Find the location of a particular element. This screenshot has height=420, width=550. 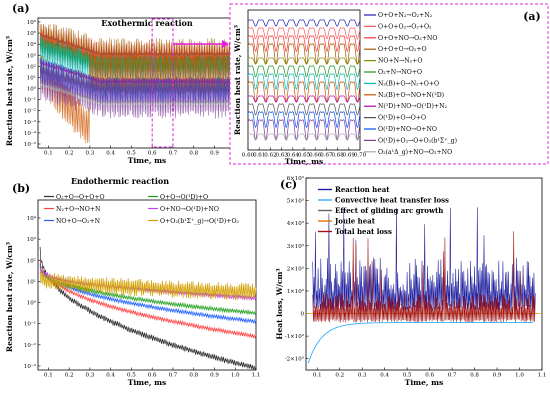

x-tick-label: 0.4 is located at coordinates (110, 376).